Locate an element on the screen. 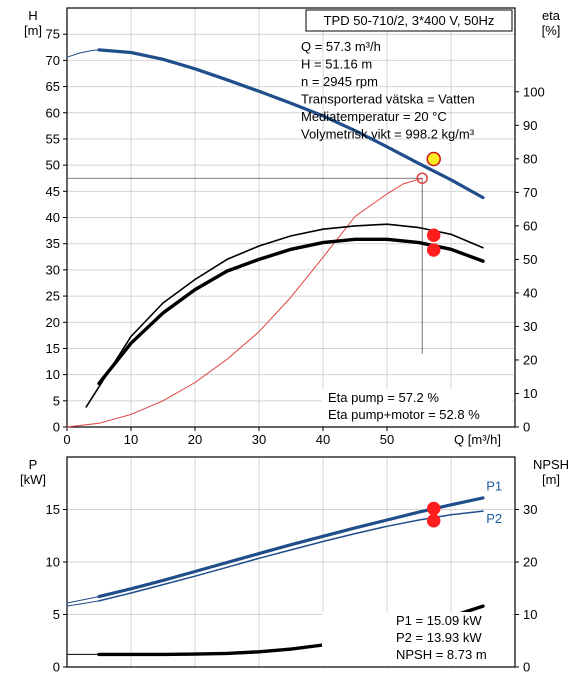 The width and height of the screenshot is (585, 680). series-line-P1 is located at coordinates (291, 547).